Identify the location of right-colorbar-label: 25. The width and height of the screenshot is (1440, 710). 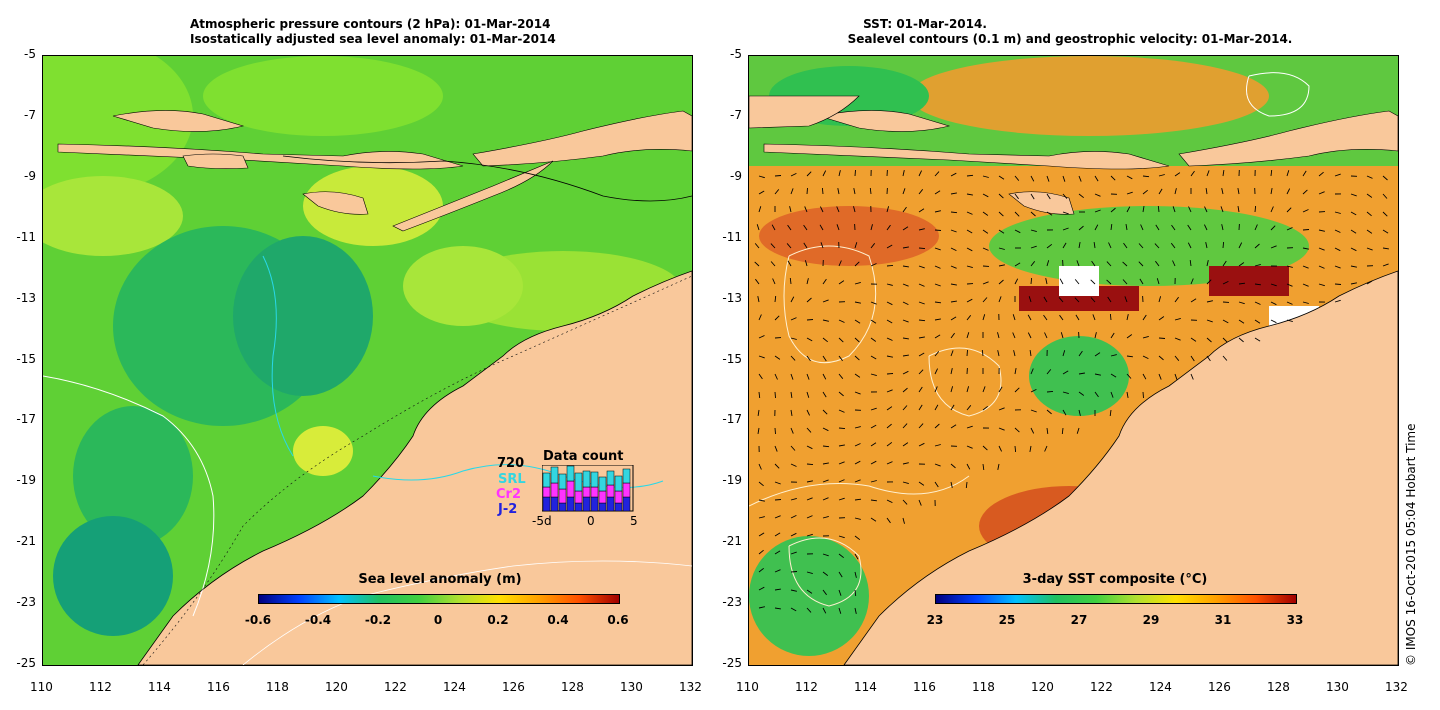
(1007, 620).